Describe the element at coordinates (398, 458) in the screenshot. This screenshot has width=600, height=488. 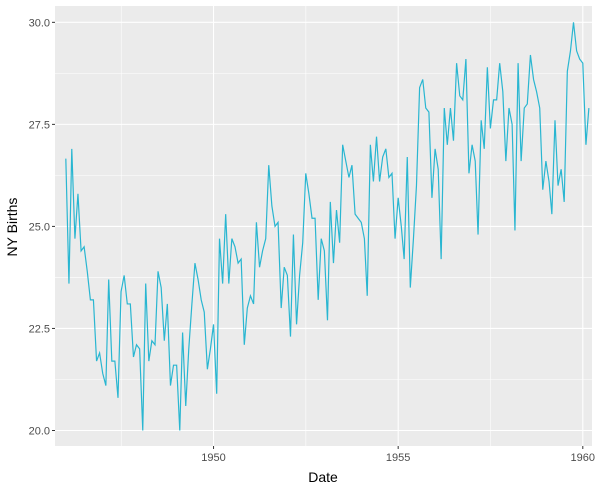
I see `x-tick-label: 1955` at that location.